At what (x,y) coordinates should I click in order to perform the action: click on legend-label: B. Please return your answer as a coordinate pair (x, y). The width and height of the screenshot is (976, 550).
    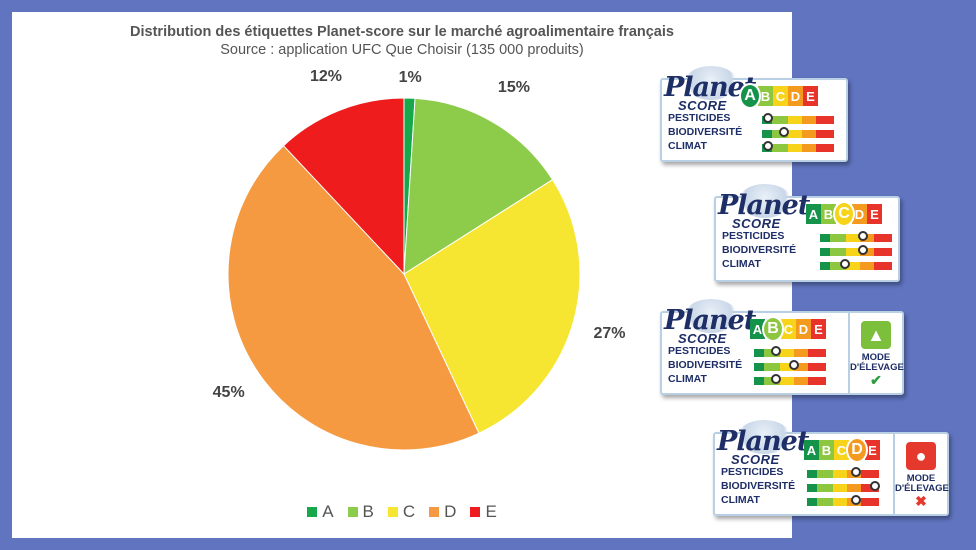
    Looking at the image, I should click on (368, 511).